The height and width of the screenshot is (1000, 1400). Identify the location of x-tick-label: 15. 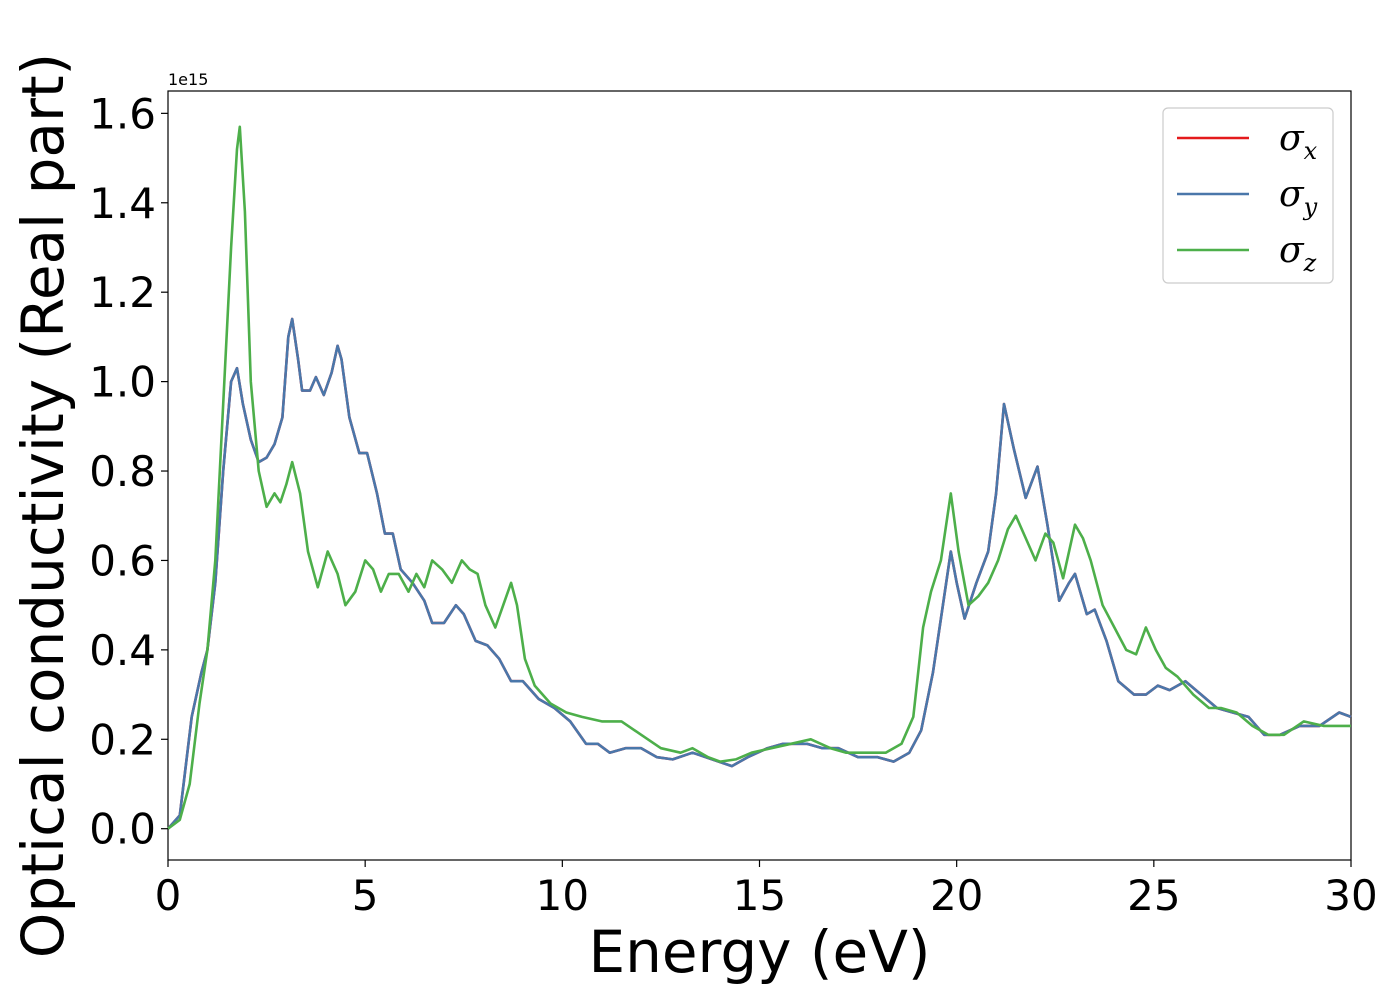
(759, 895).